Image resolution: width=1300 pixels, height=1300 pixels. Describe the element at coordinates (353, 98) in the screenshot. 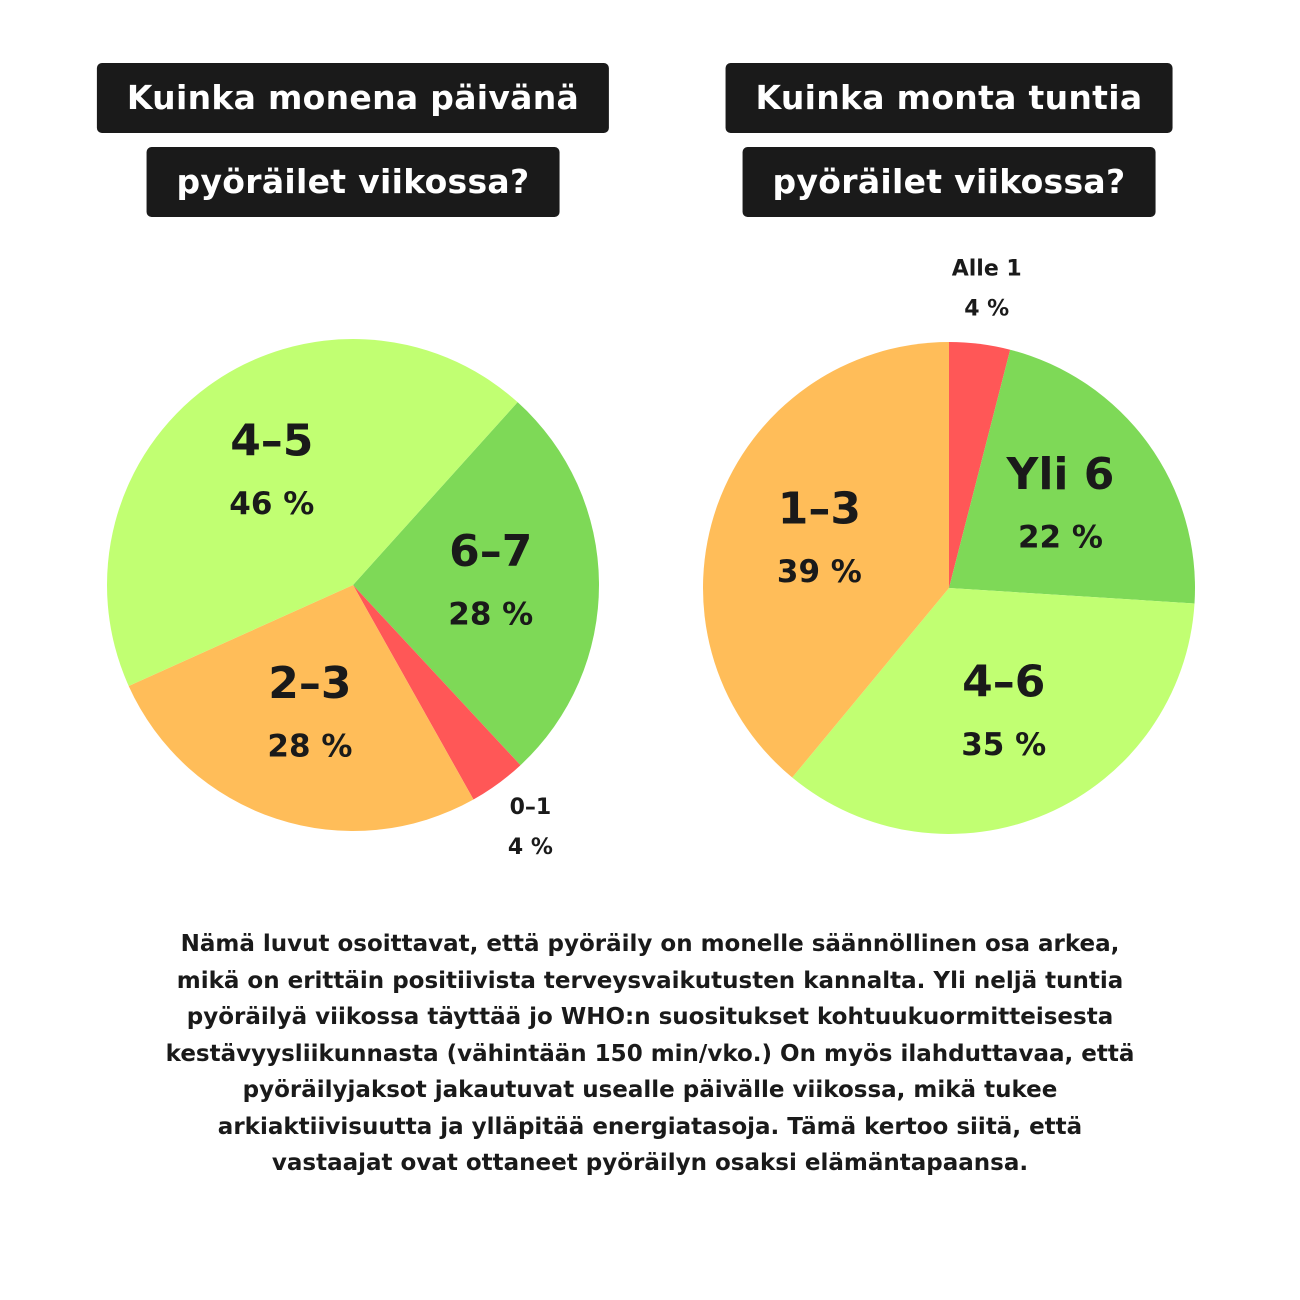

I see `chart-title: Kuinka monena päivänä` at that location.